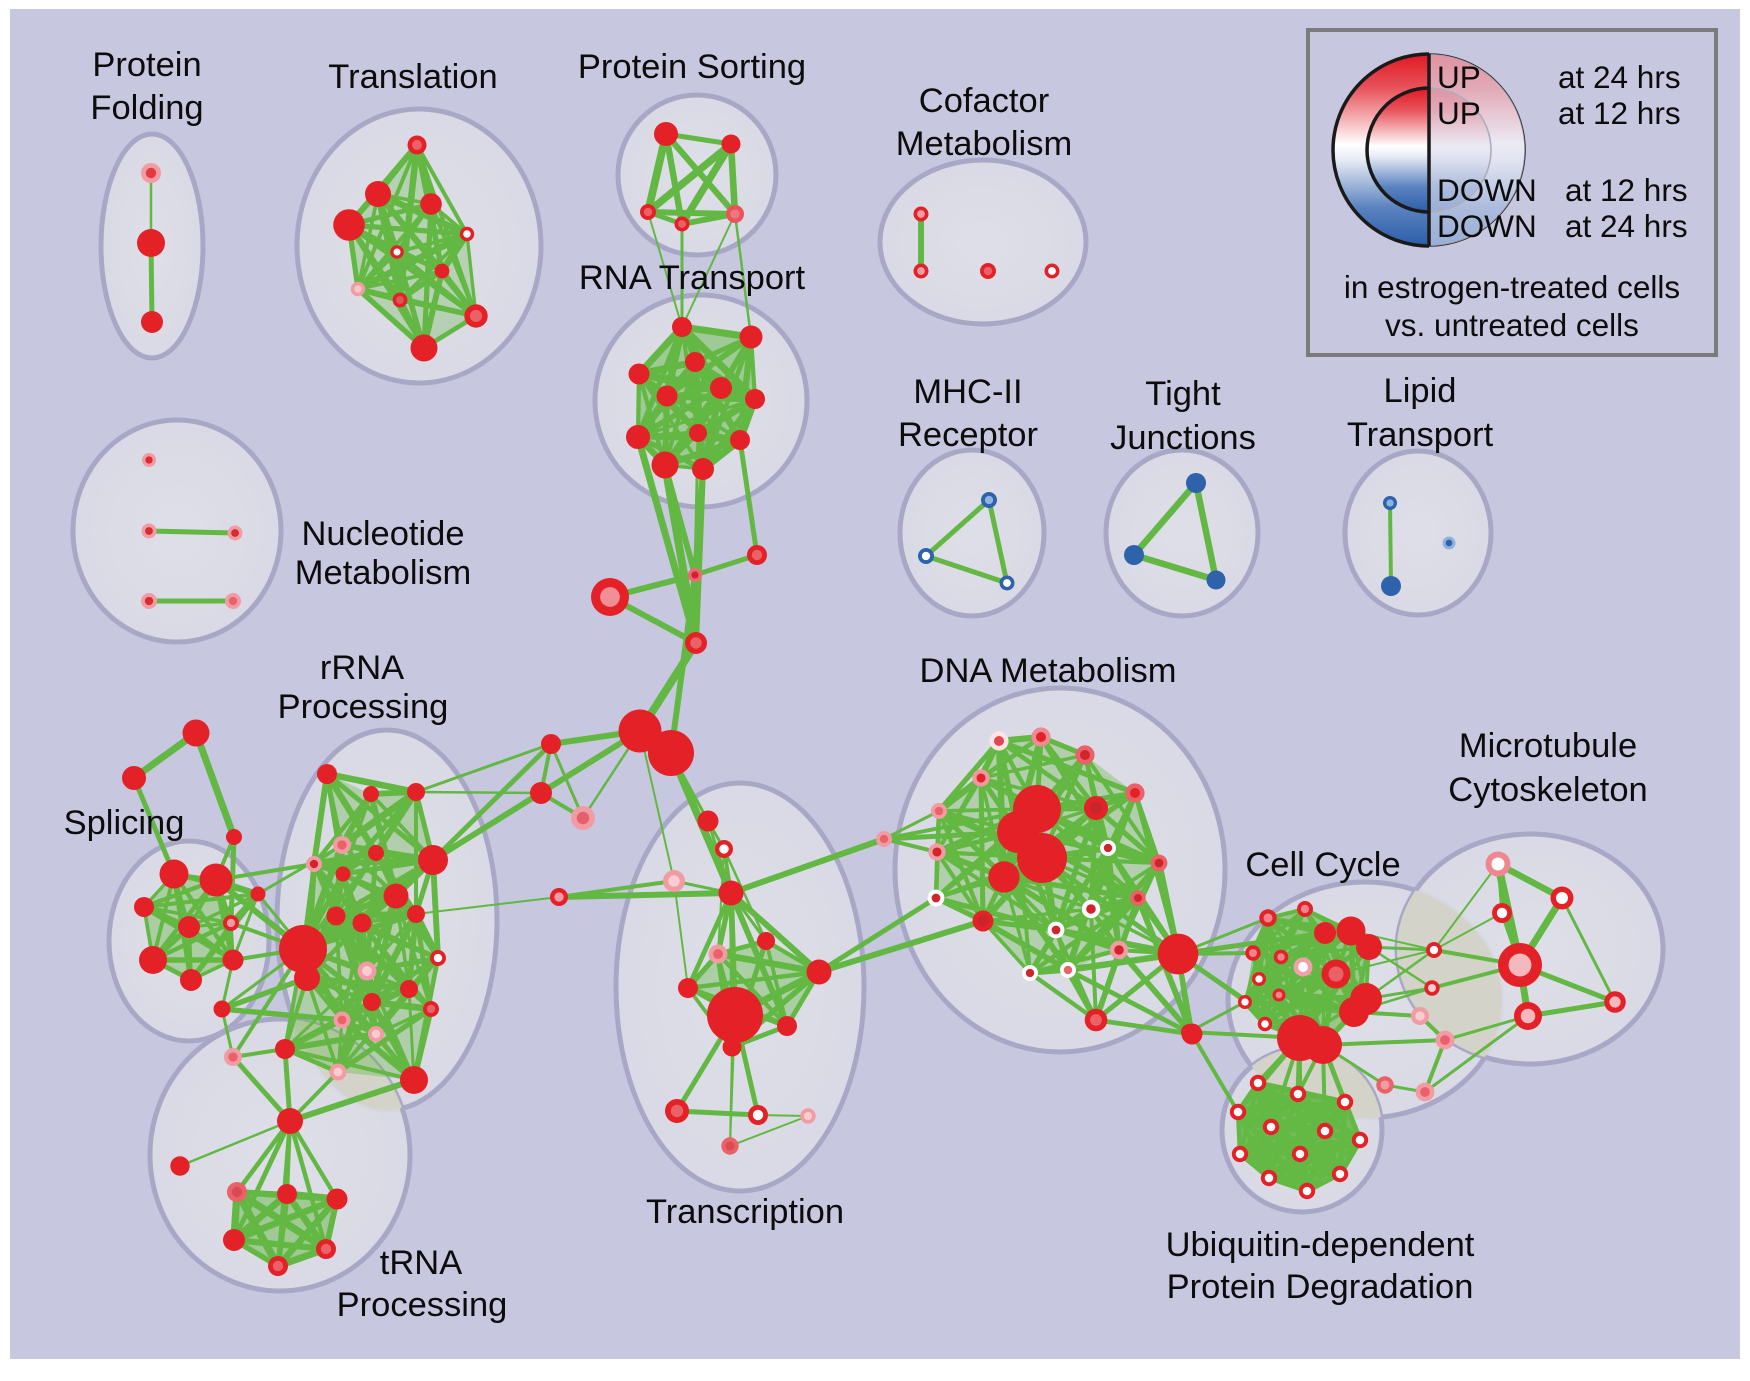 Image resolution: width=1750 pixels, height=1381 pixels. I want to click on svg-text: Tight, so click(1183, 394).